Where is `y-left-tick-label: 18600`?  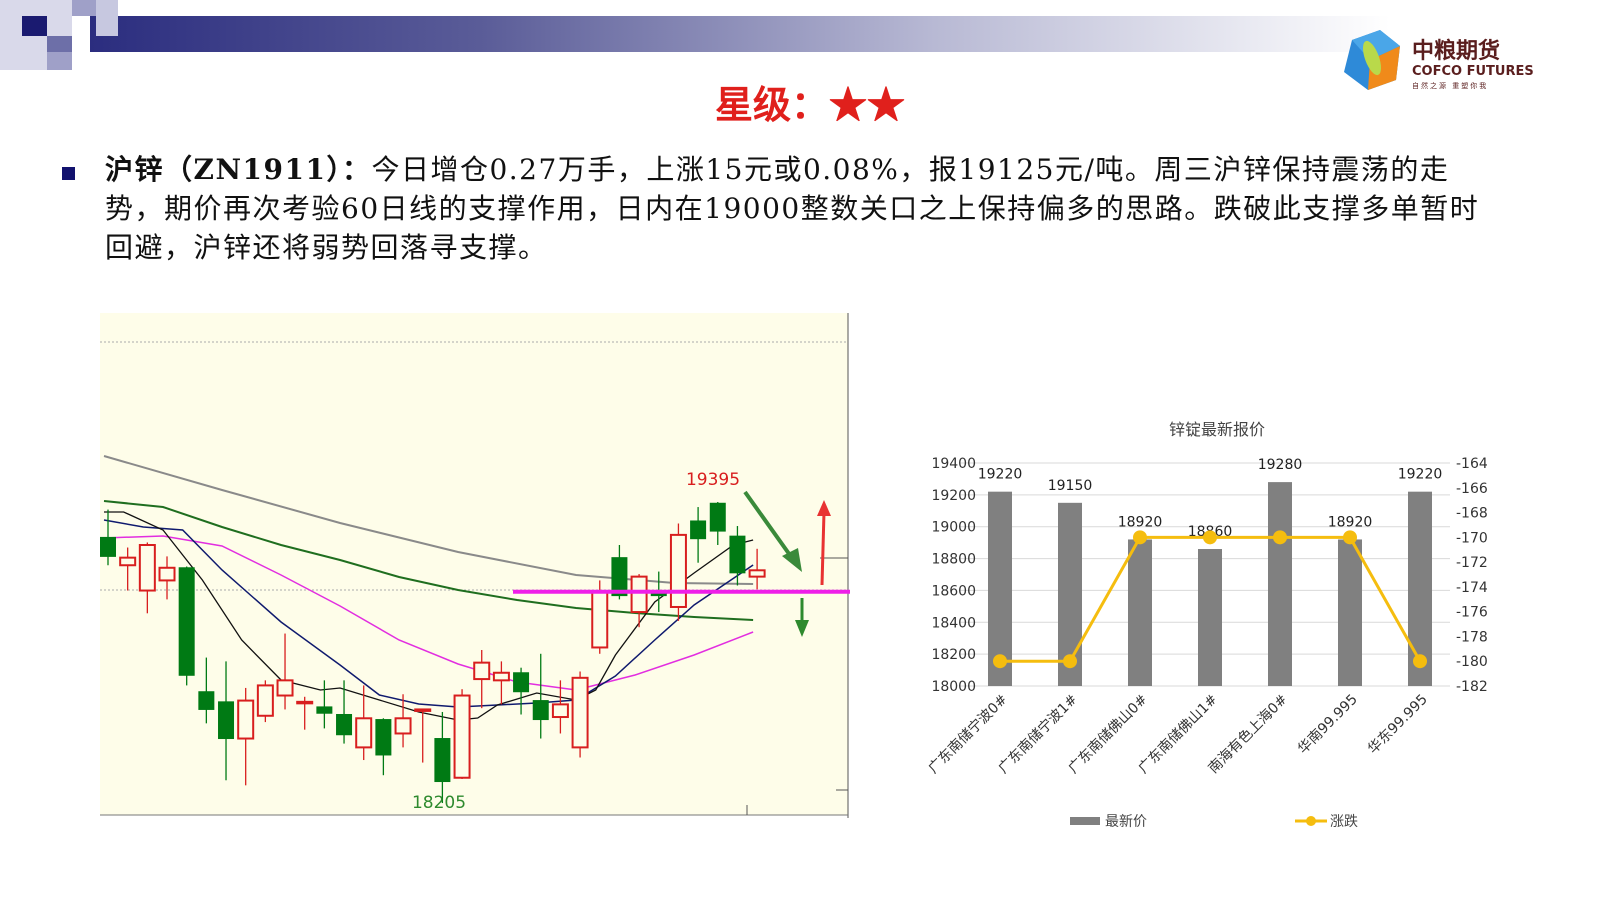
y-left-tick-label: 18600 is located at coordinates (953, 591).